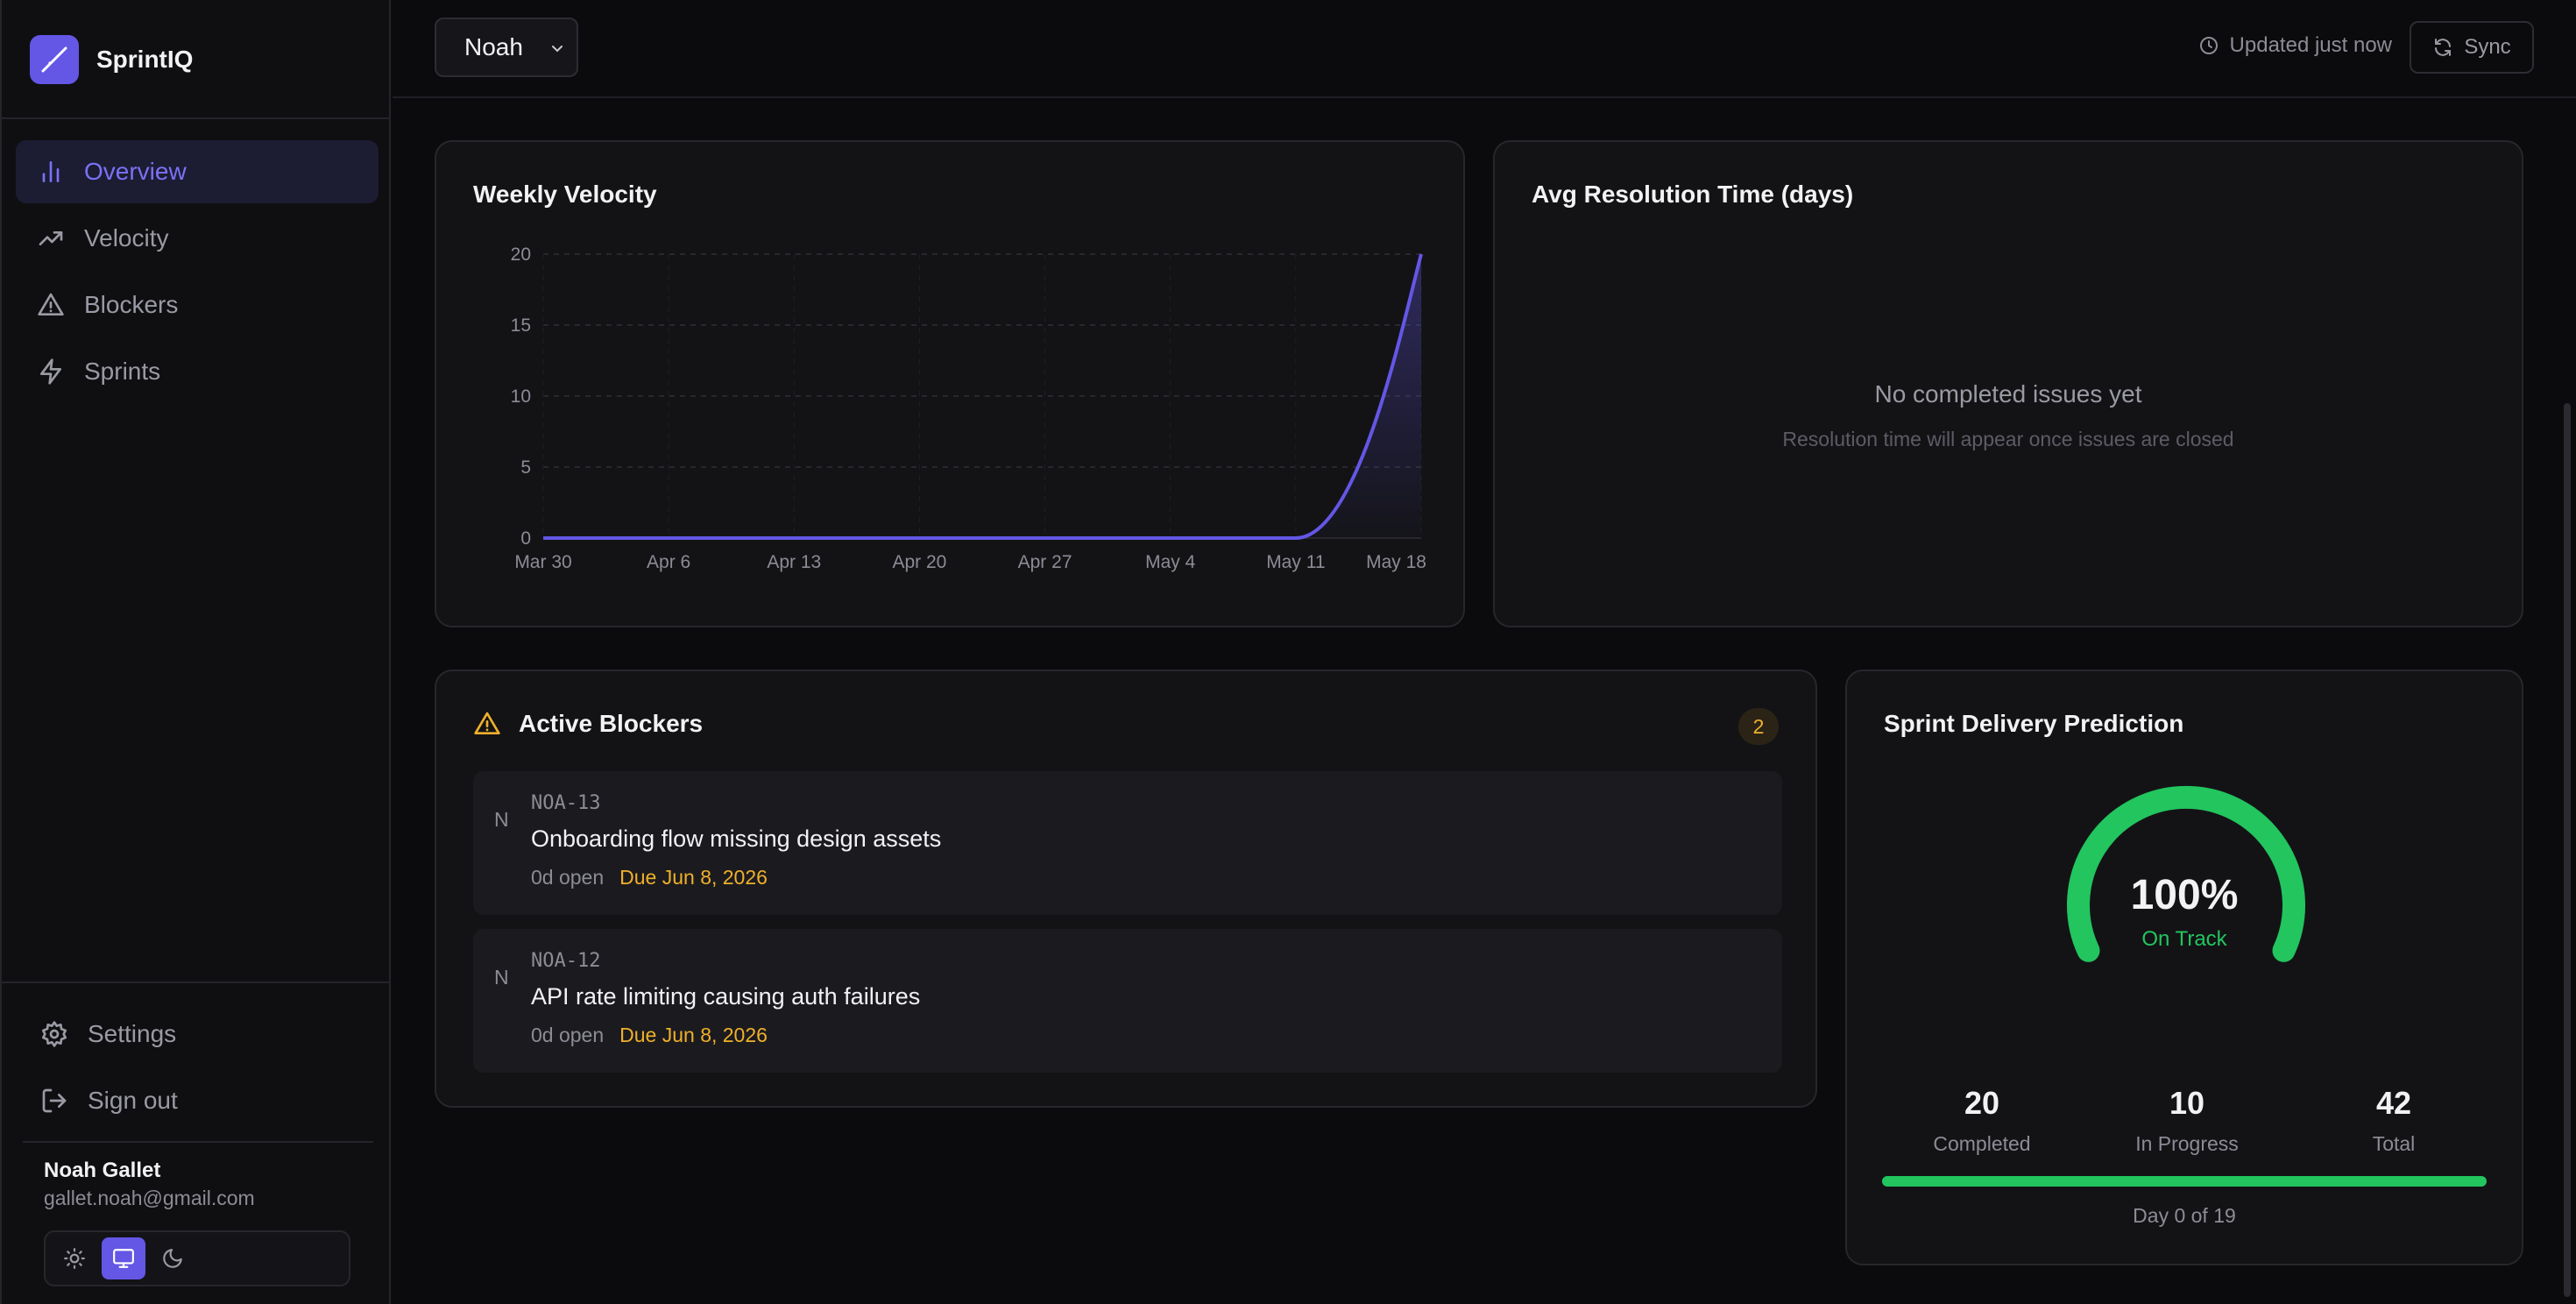 The width and height of the screenshot is (2576, 1304). What do you see at coordinates (135, 171) in the screenshot?
I see `sidebar-item-label: Overview` at bounding box center [135, 171].